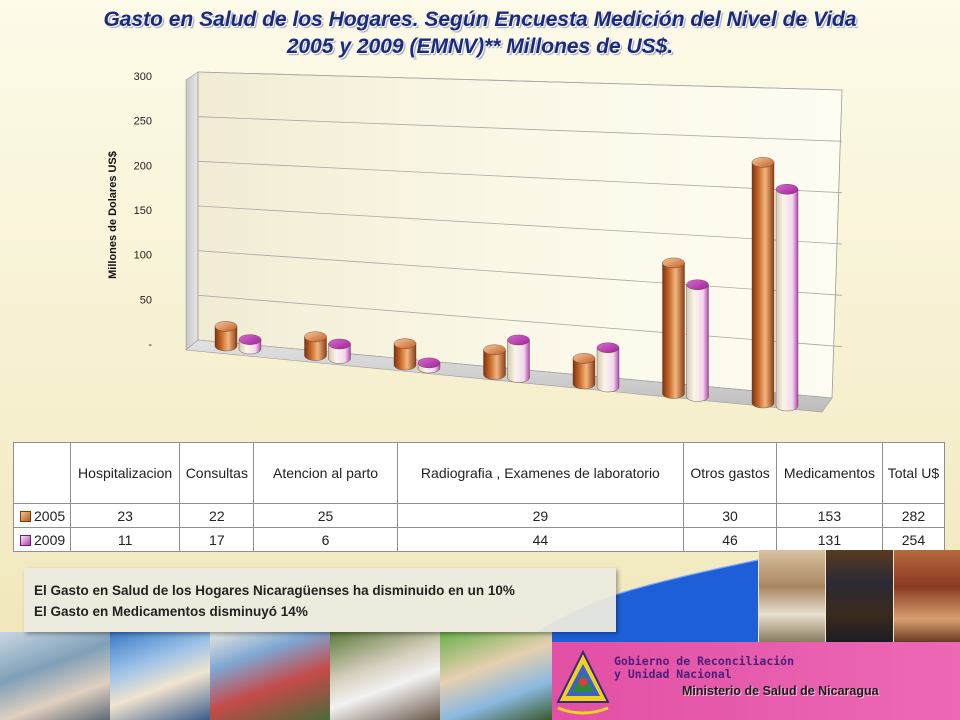  Describe the element at coordinates (730, 515) in the screenshot. I see `table-cell: 30` at that location.